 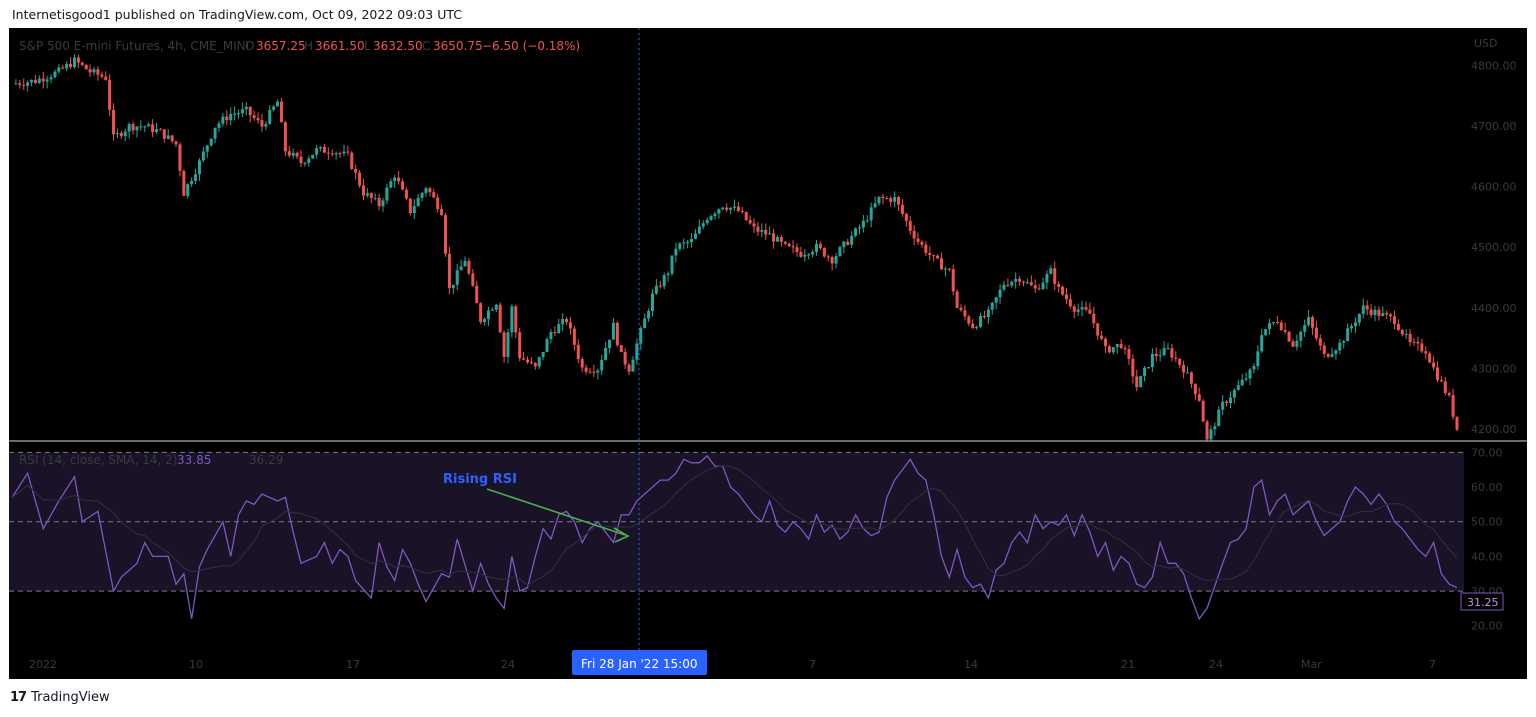 I want to click on rsi-title: RSI (14, close, SMA, 14, 2), so click(x=98, y=460).